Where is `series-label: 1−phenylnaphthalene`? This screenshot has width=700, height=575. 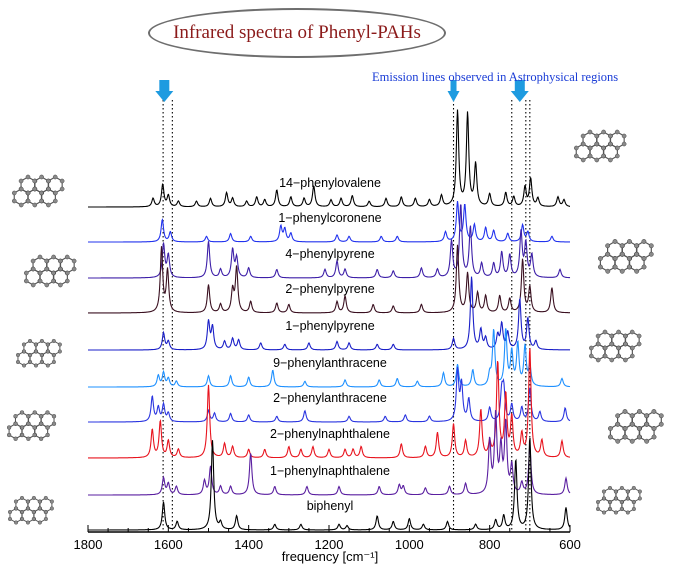 series-label: 1−phenylnaphthalene is located at coordinates (330, 471).